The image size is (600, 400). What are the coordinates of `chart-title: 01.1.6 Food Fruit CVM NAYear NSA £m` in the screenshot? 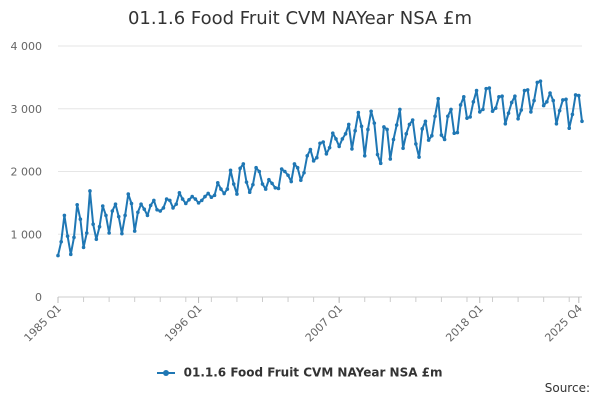 It's located at (300, 18).